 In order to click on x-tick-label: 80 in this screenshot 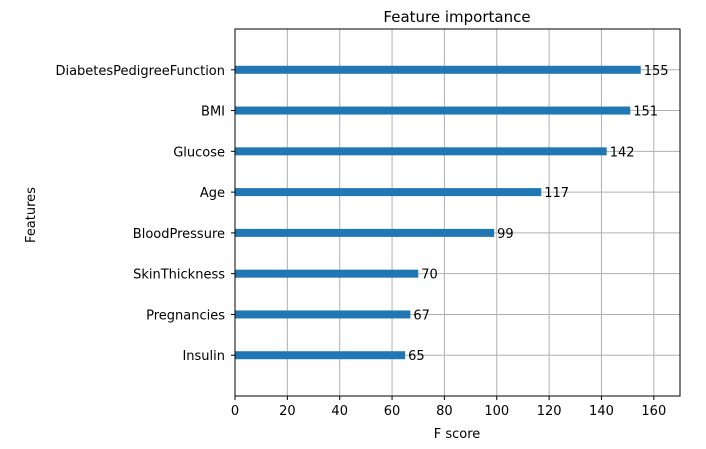, I will do `click(444, 411)`.